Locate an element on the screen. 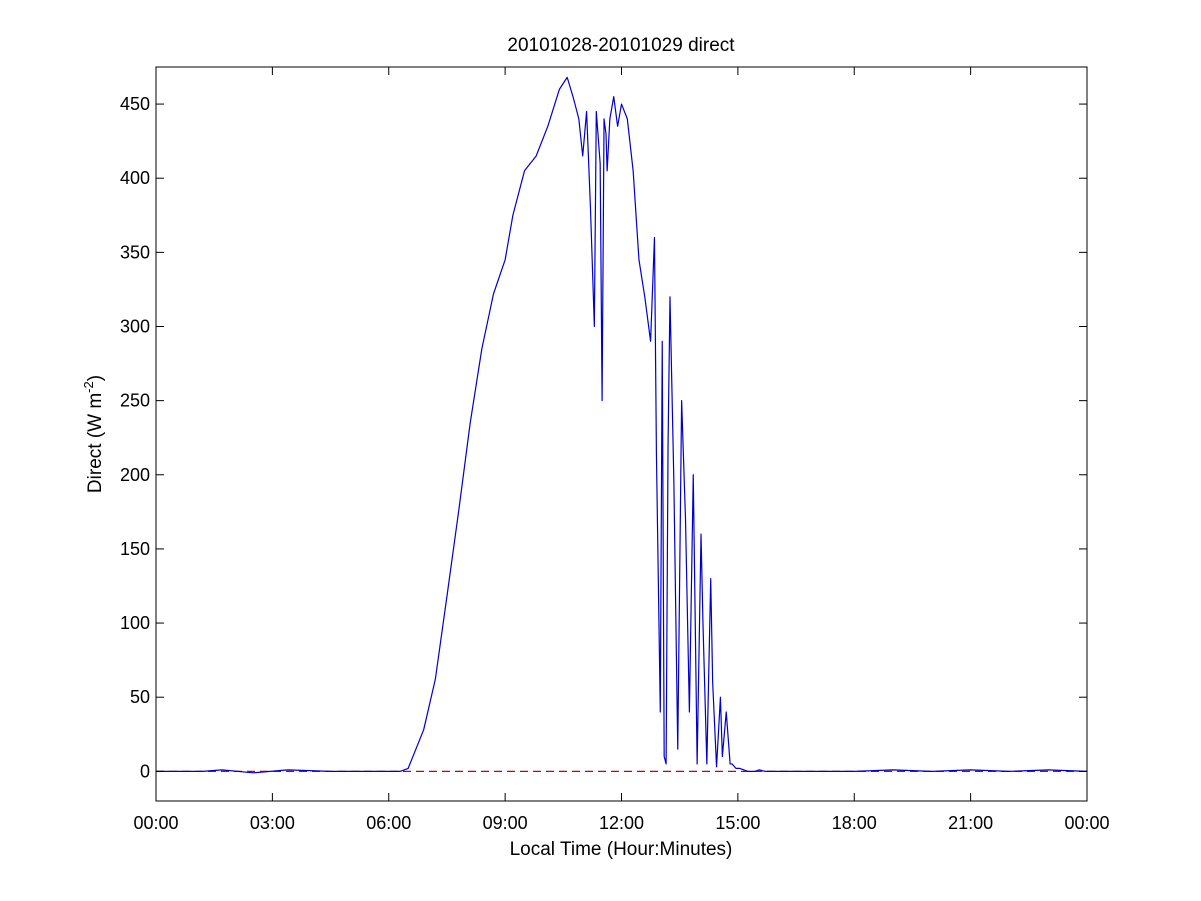 The width and height of the screenshot is (1201, 901). x-tick-label: 06:00 is located at coordinates (388, 823).